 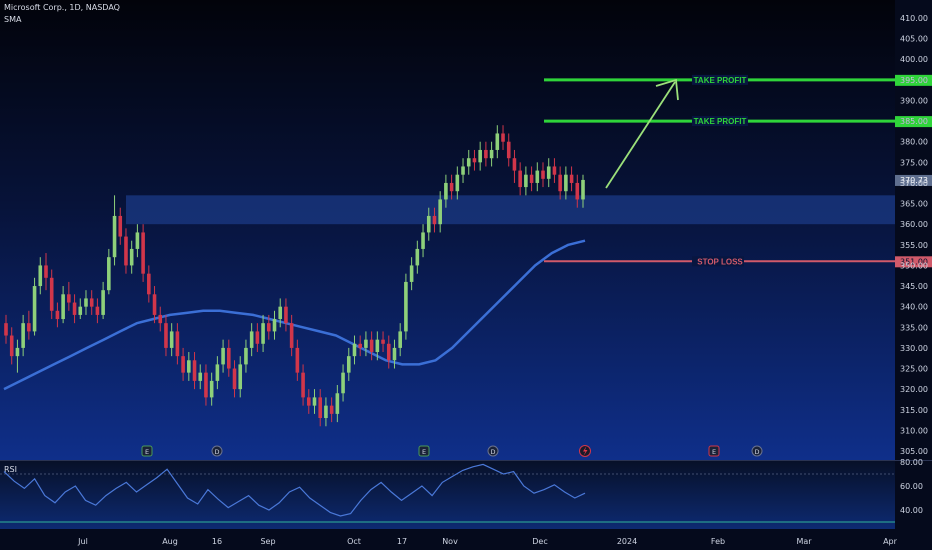 I want to click on earnings-marker, so click(x=424, y=451).